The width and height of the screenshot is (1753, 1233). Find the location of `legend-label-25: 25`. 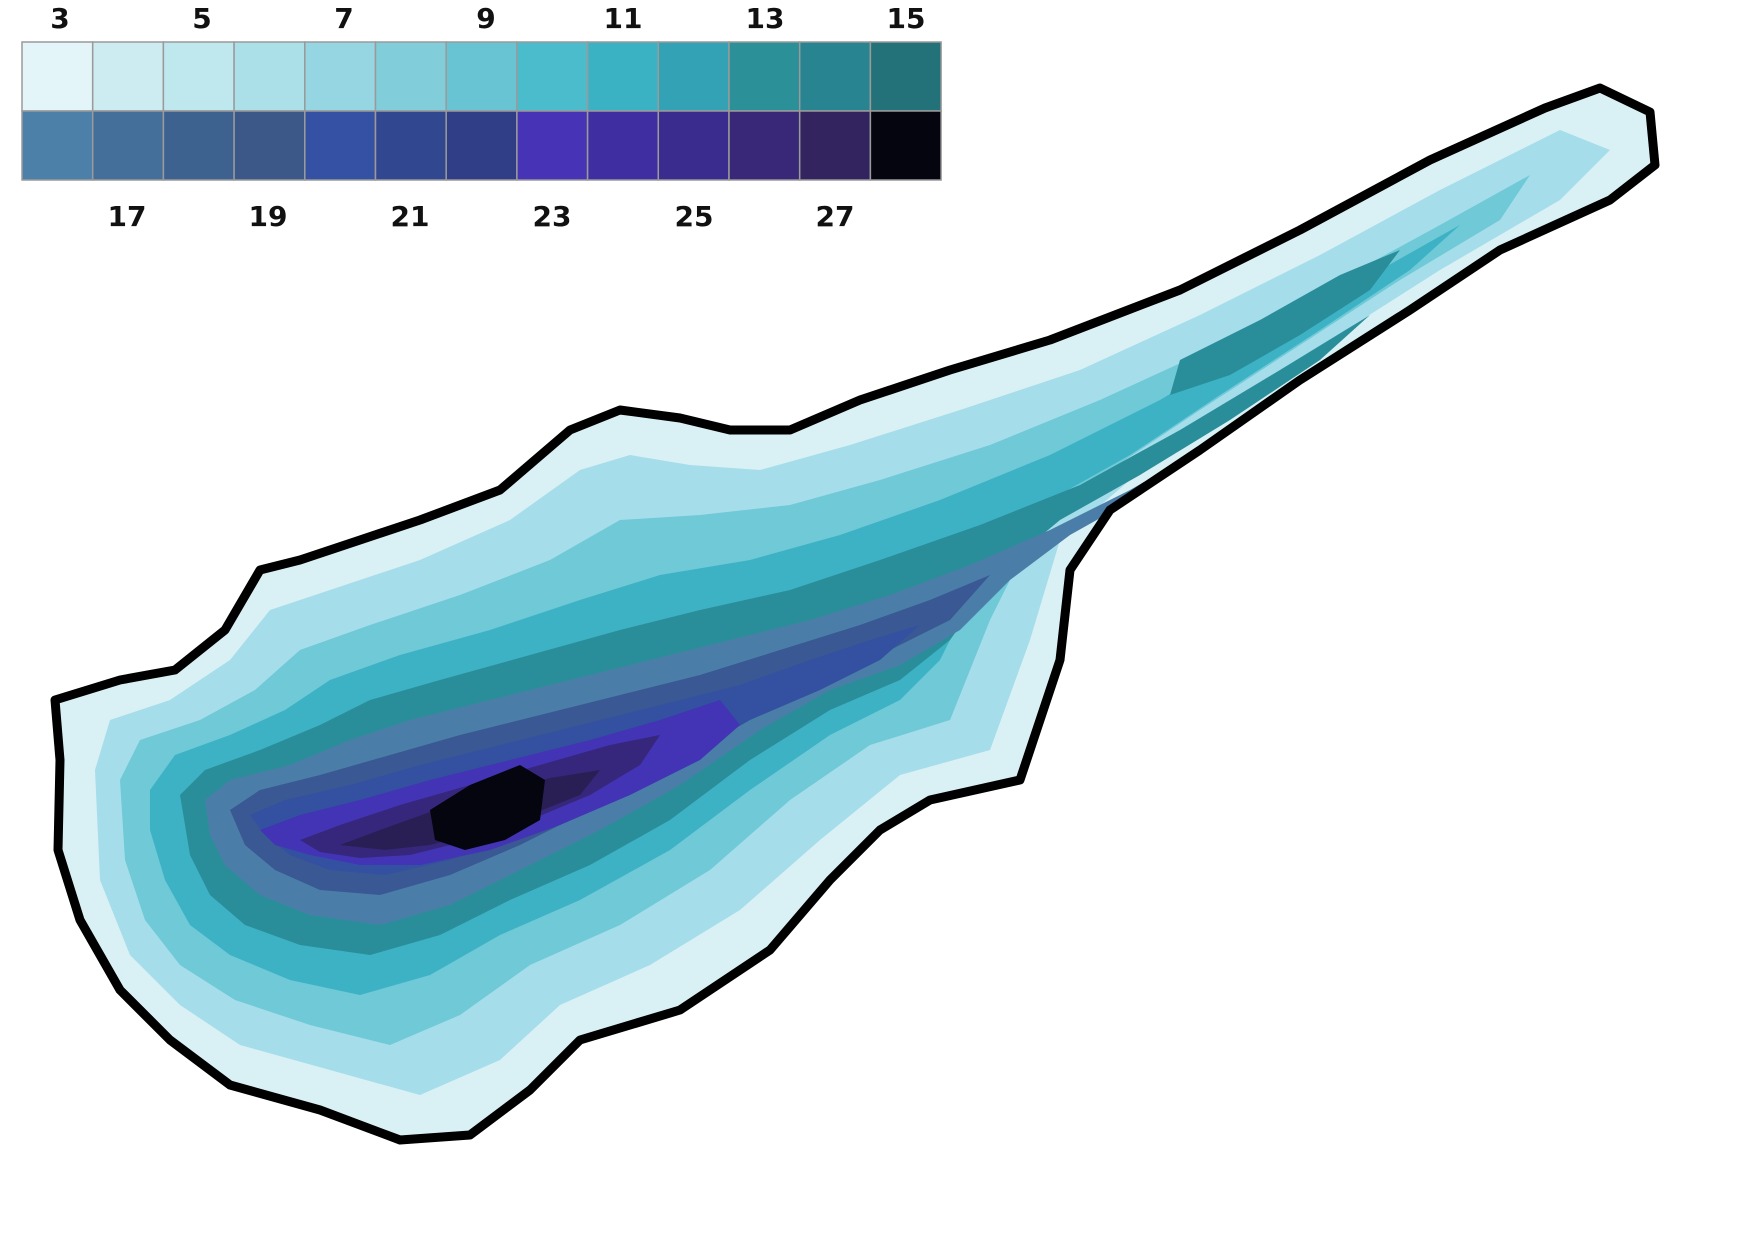

legend-label-25: 25 is located at coordinates (694, 216).